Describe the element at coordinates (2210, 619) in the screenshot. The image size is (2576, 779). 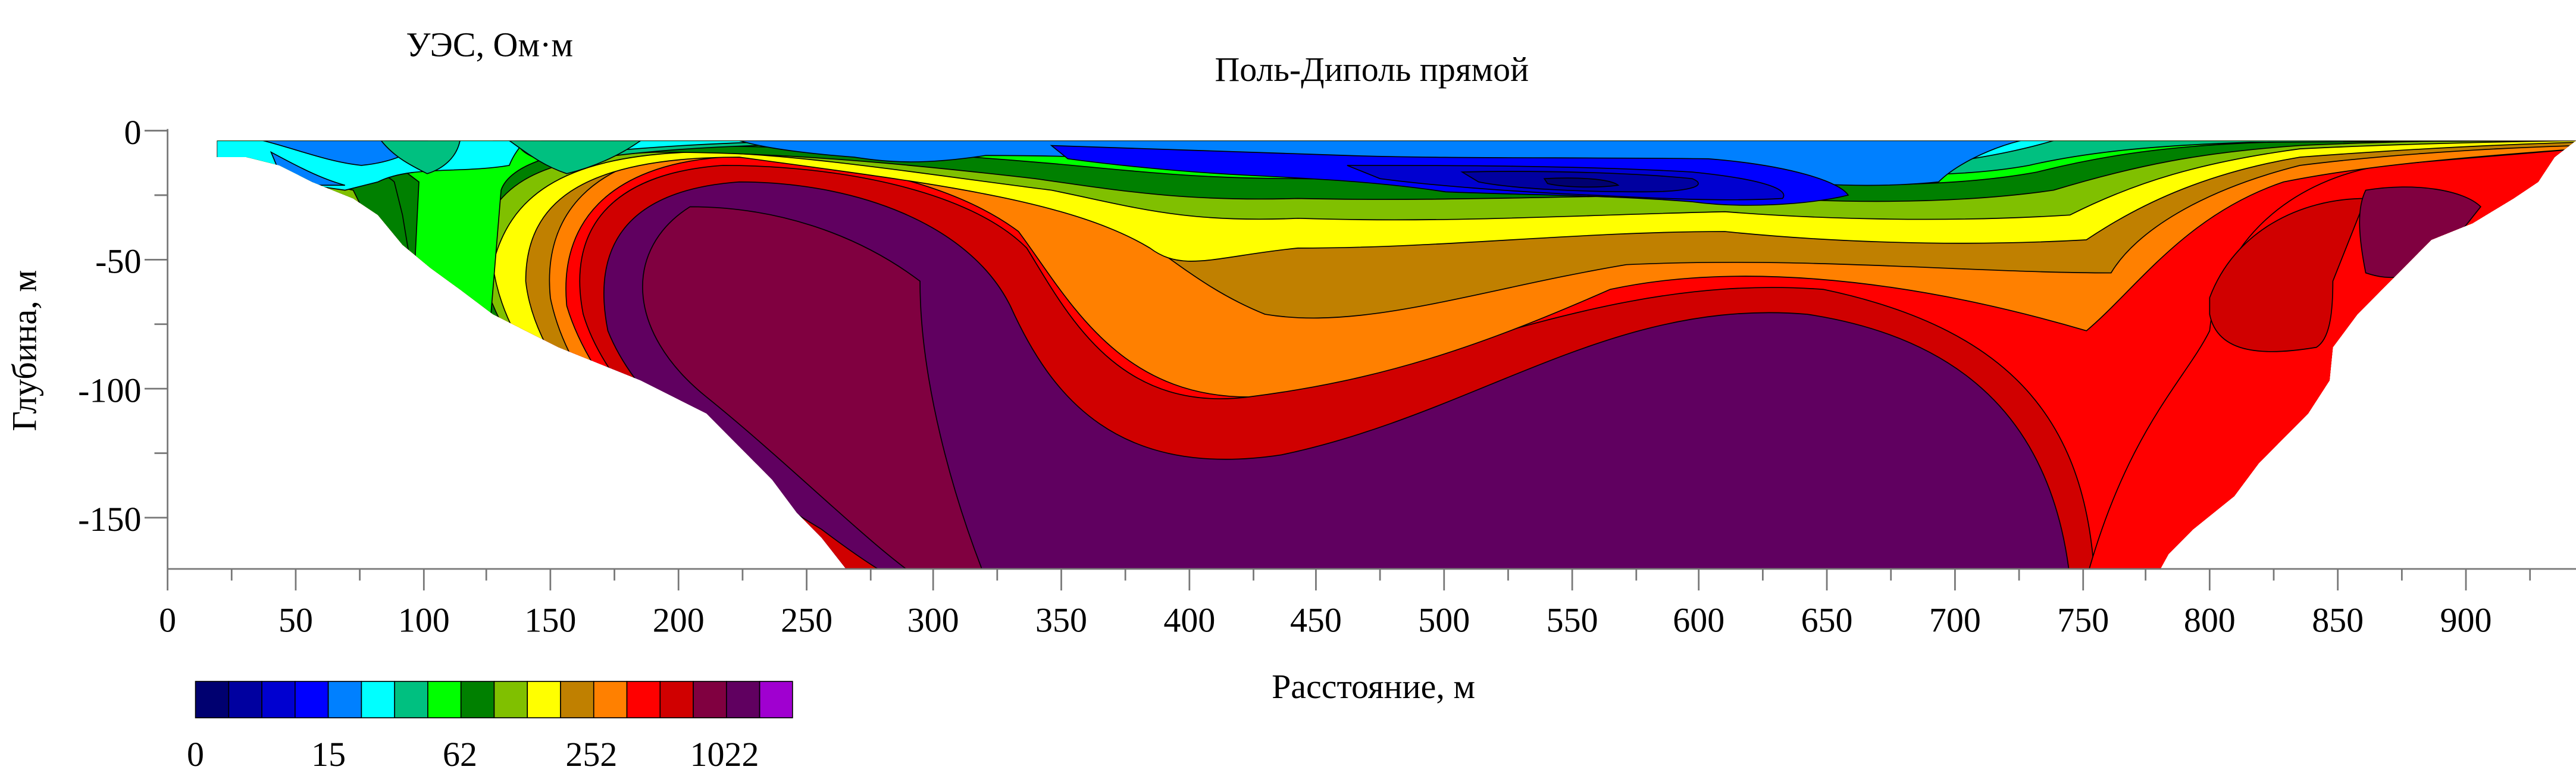
I see `x-tick-label: 800` at that location.